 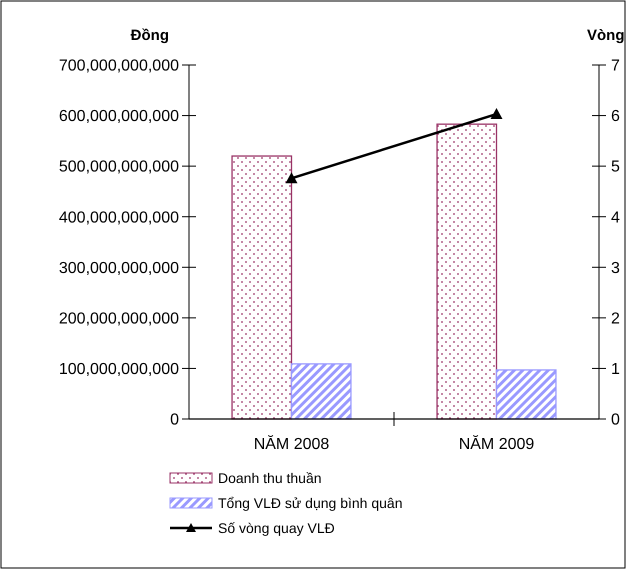 What do you see at coordinates (615, 268) in the screenshot?
I see `y2-tick-label: 3` at bounding box center [615, 268].